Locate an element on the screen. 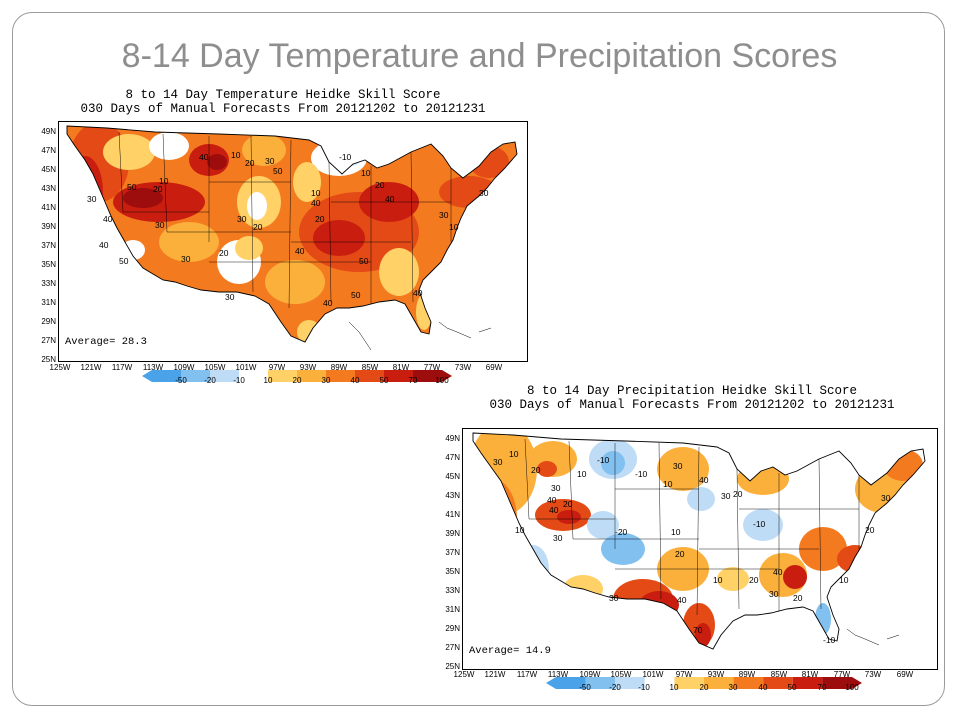 This screenshot has height=720, width=960. lat-tick: 27N is located at coordinates (452, 647).